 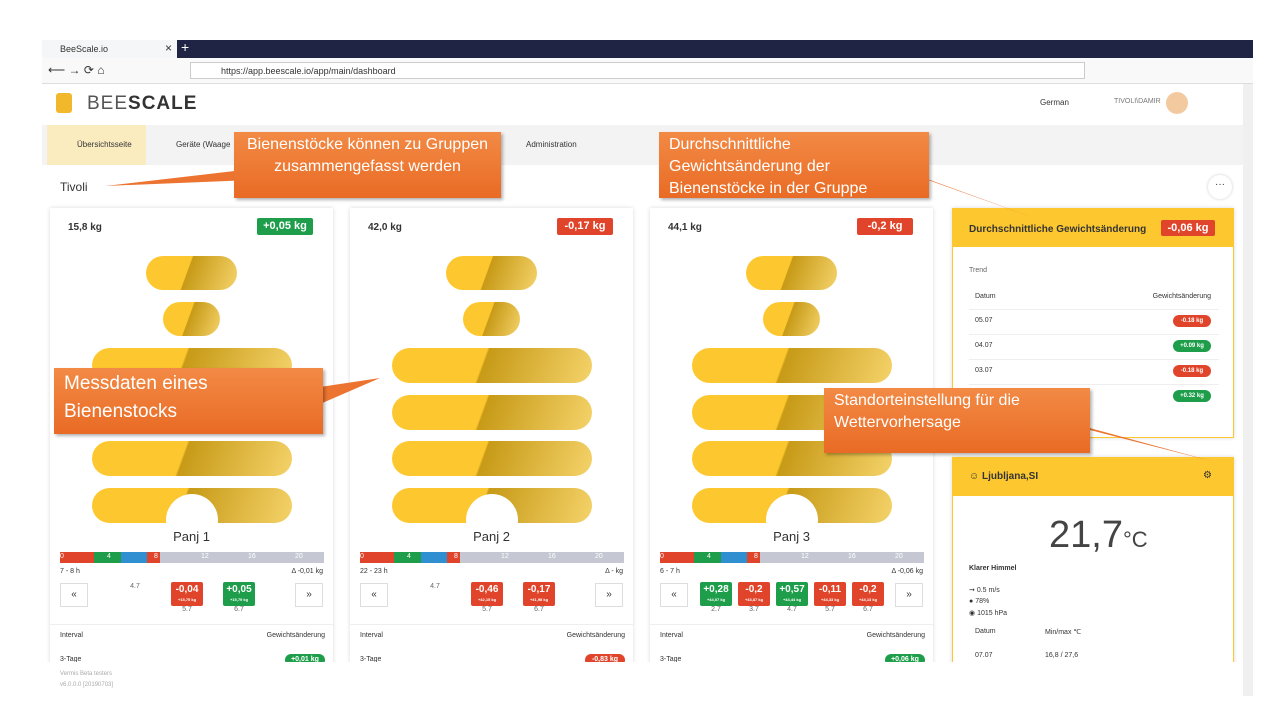 I want to click on history-total: +44,07 kg, so click(x=716, y=599).